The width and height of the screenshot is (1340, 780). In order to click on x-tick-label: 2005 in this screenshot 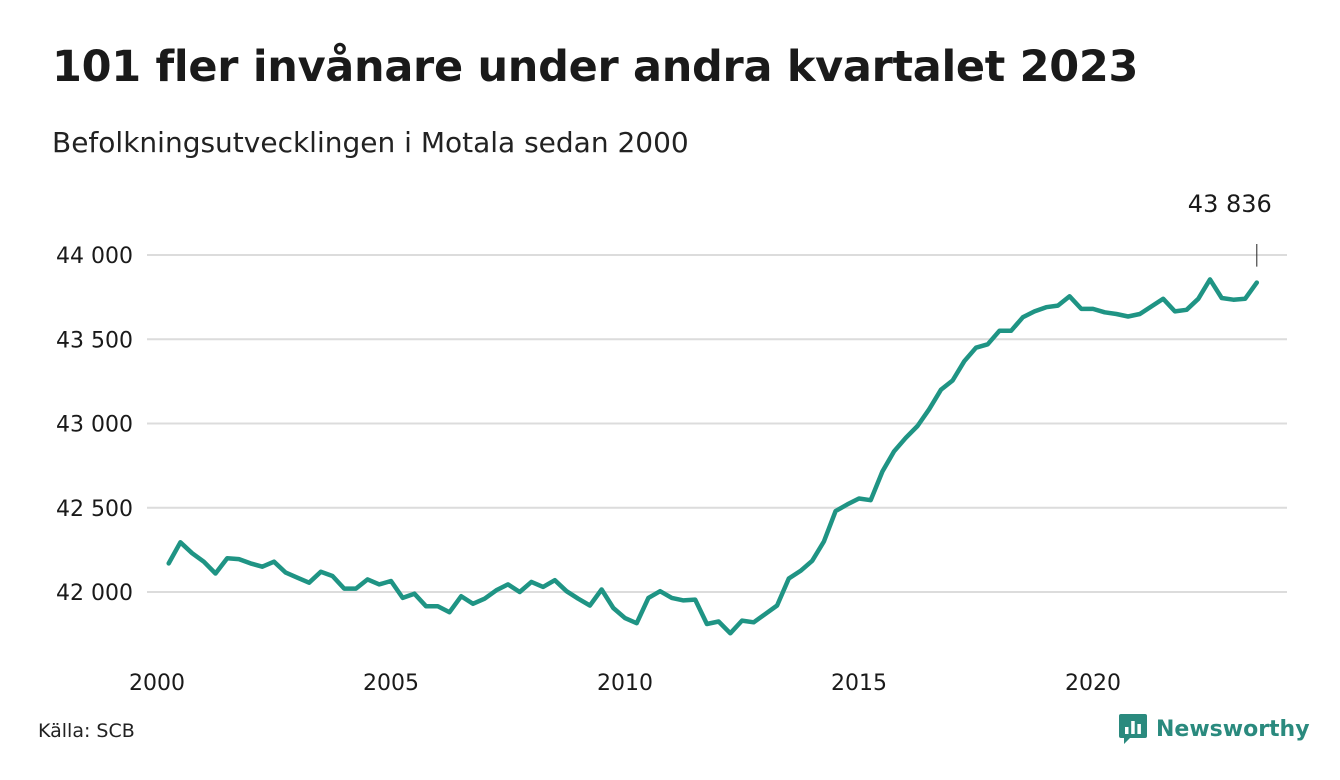, I will do `click(391, 683)`.